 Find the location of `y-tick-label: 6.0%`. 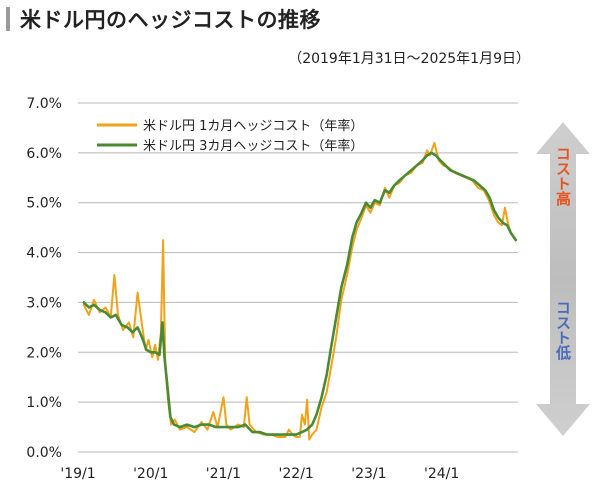

y-tick-label: 6.0% is located at coordinates (44, 154).